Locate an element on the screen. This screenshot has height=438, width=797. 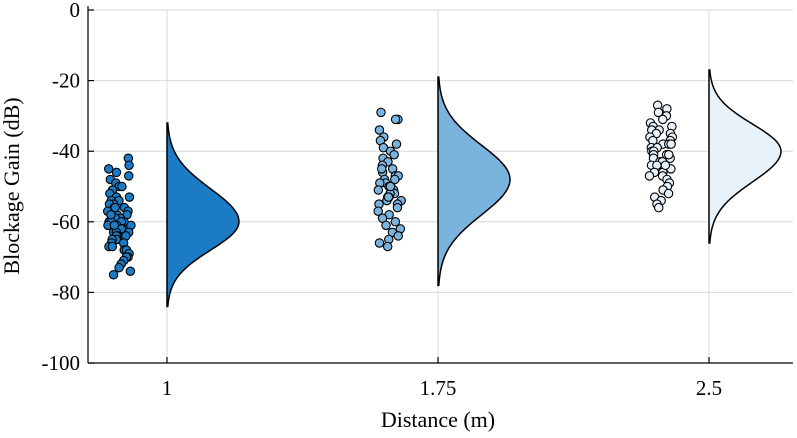
x-axis-title: Distance (m) is located at coordinates (438, 419).